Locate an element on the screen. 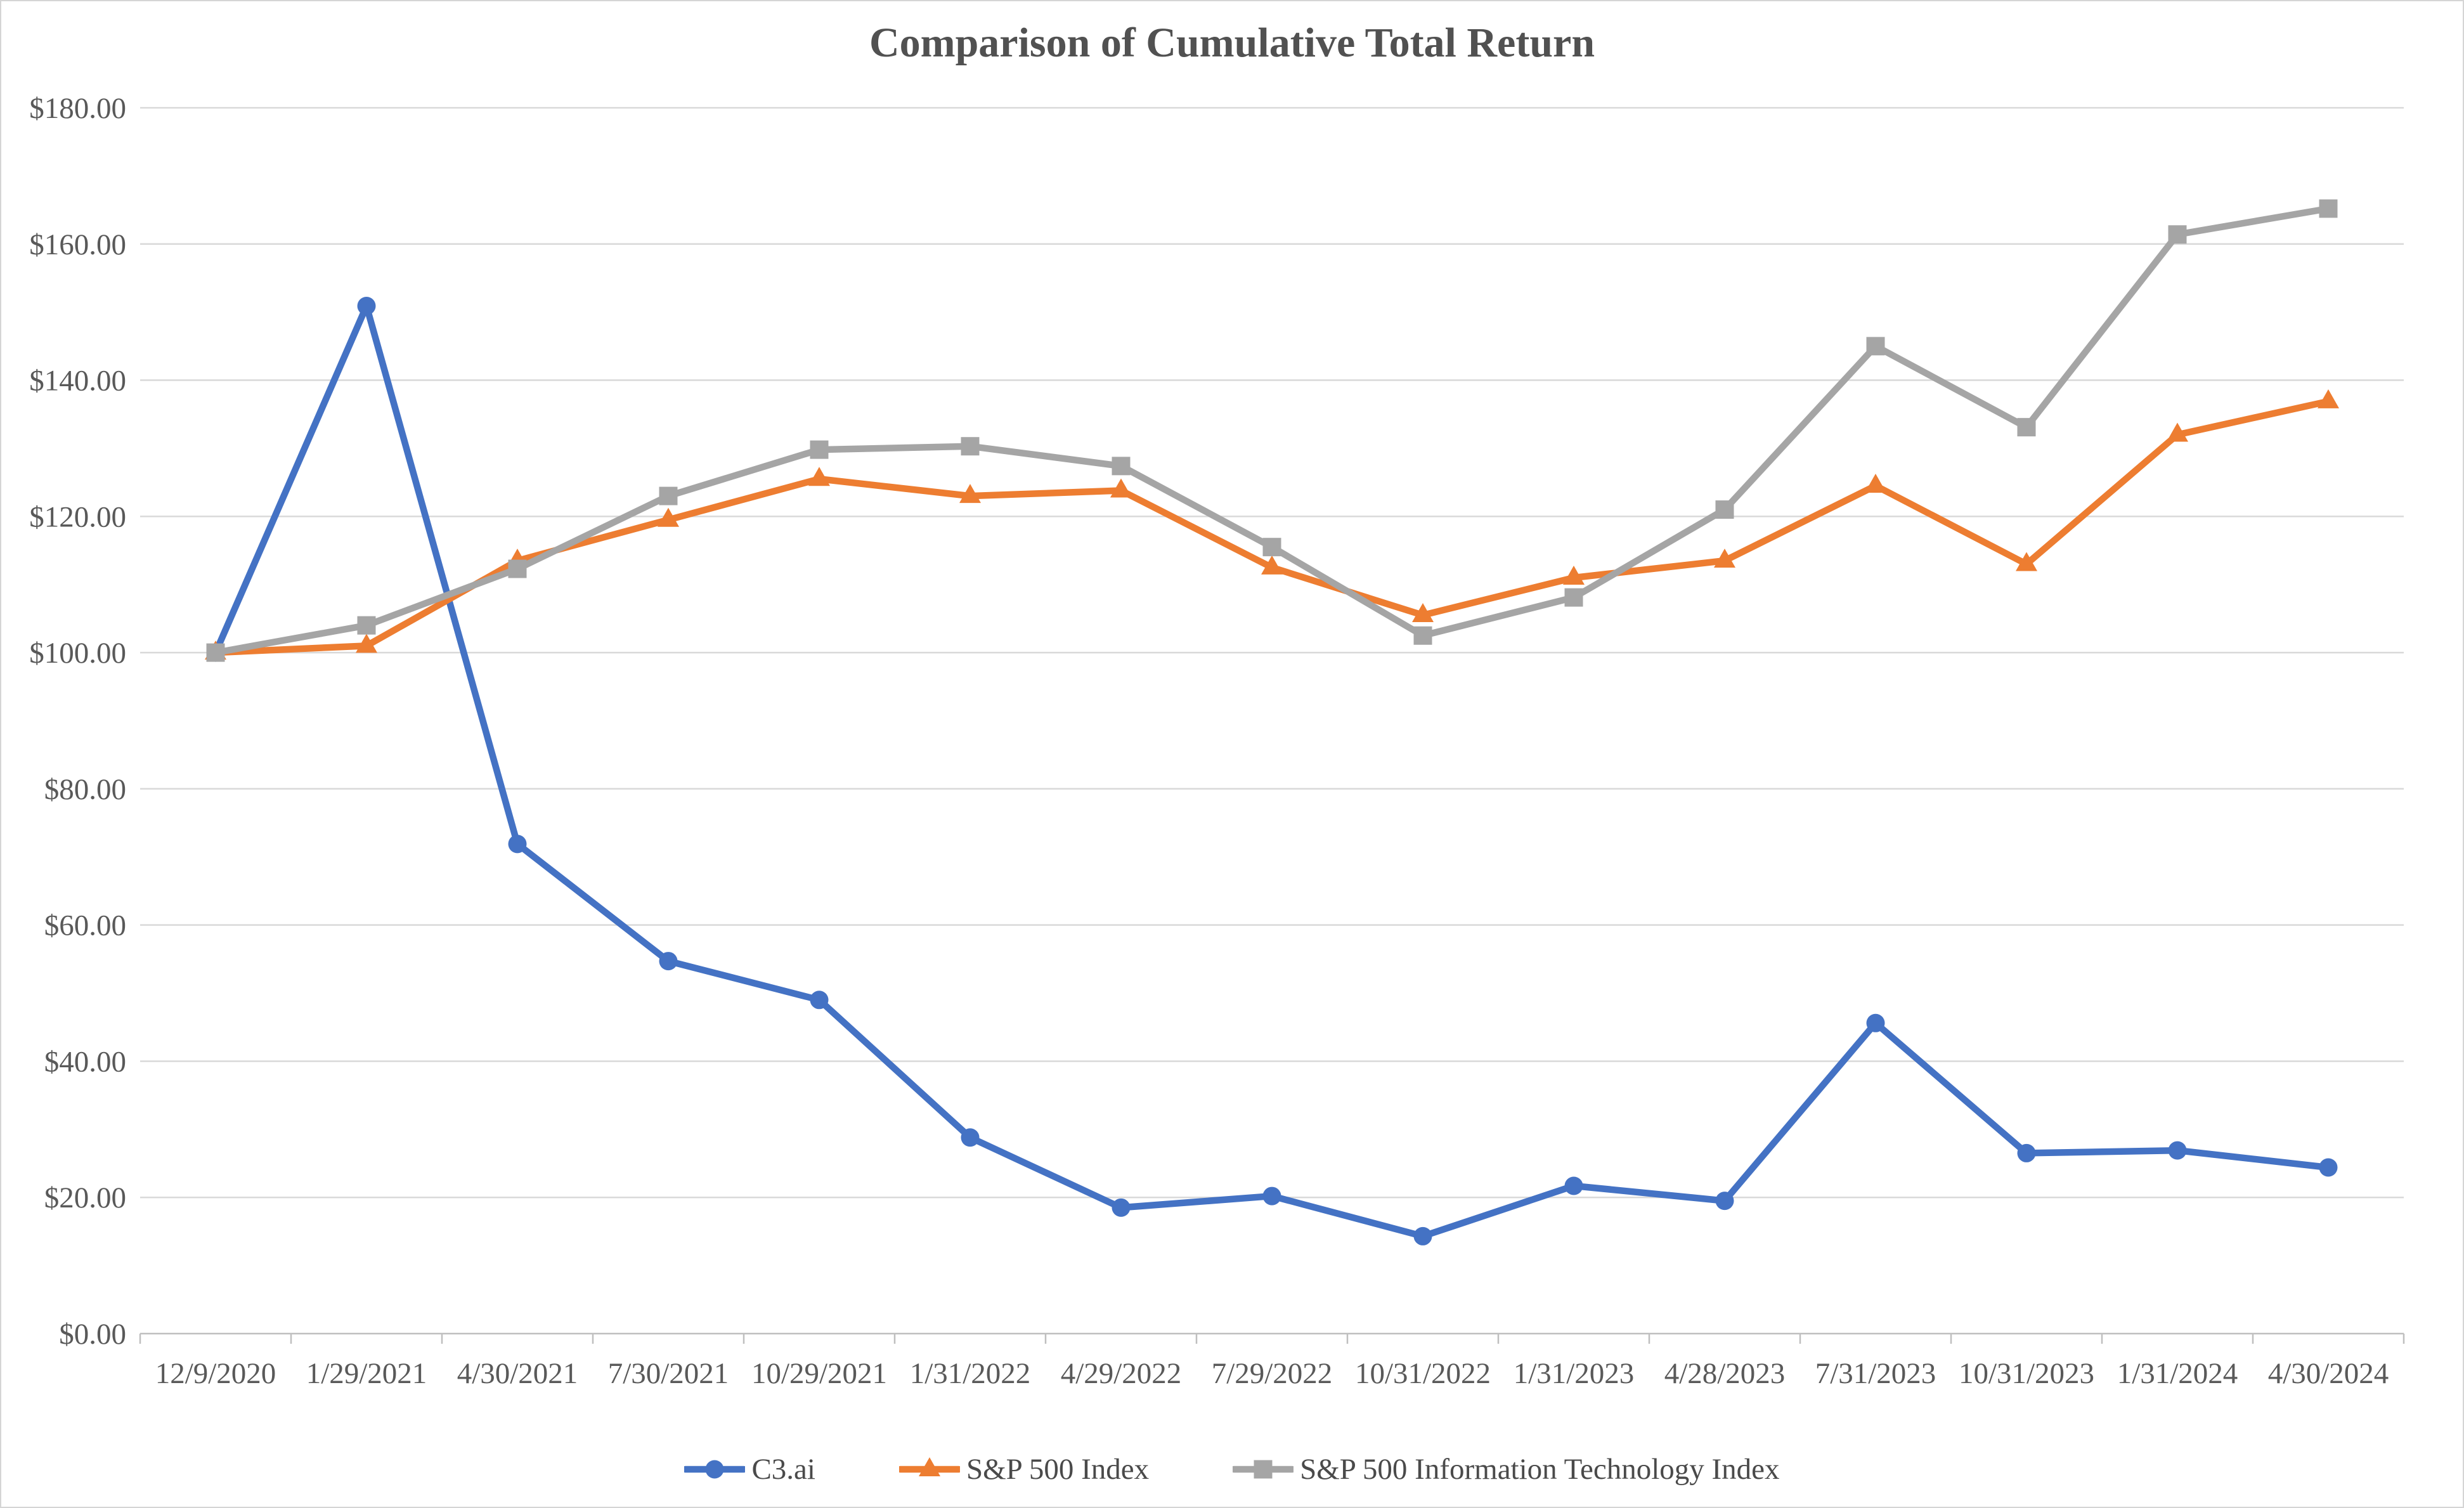 Image resolution: width=2464 pixels, height=1508 pixels. x-axis-label: 4/30/2024 is located at coordinates (2328, 1373).